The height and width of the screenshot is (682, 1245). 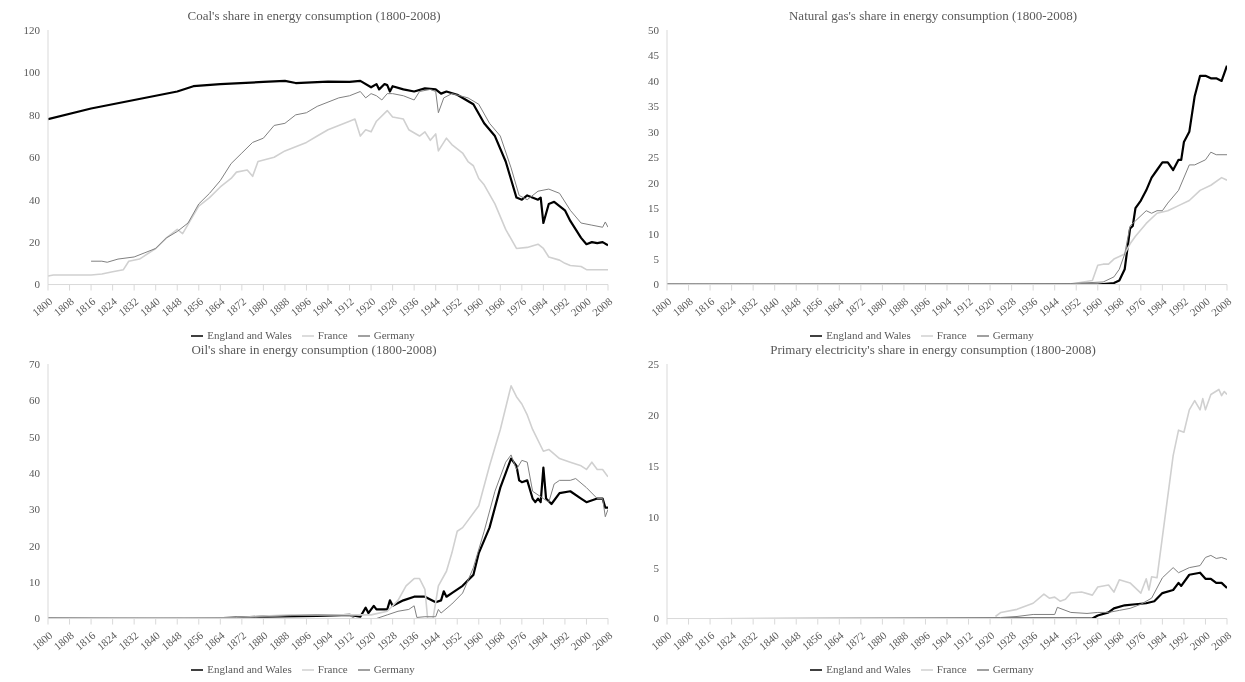 I want to click on chart-title: Oil's share in energy consumption (1800-2008), so click(x=314, y=350).